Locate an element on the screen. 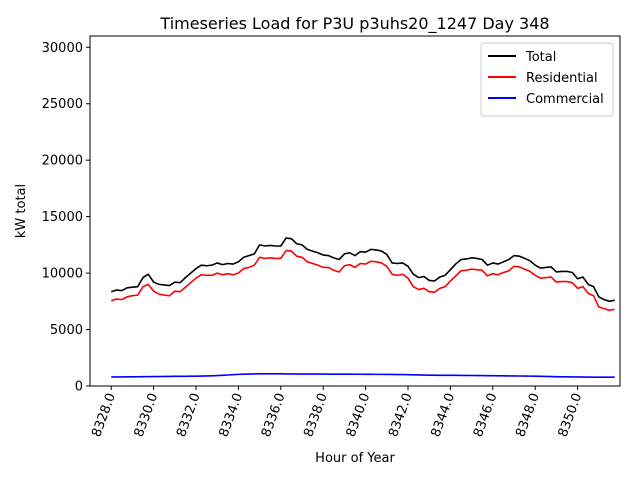 Image resolution: width=640 pixels, height=485 pixels. y-tick-label: 10000 is located at coordinates (62, 274).